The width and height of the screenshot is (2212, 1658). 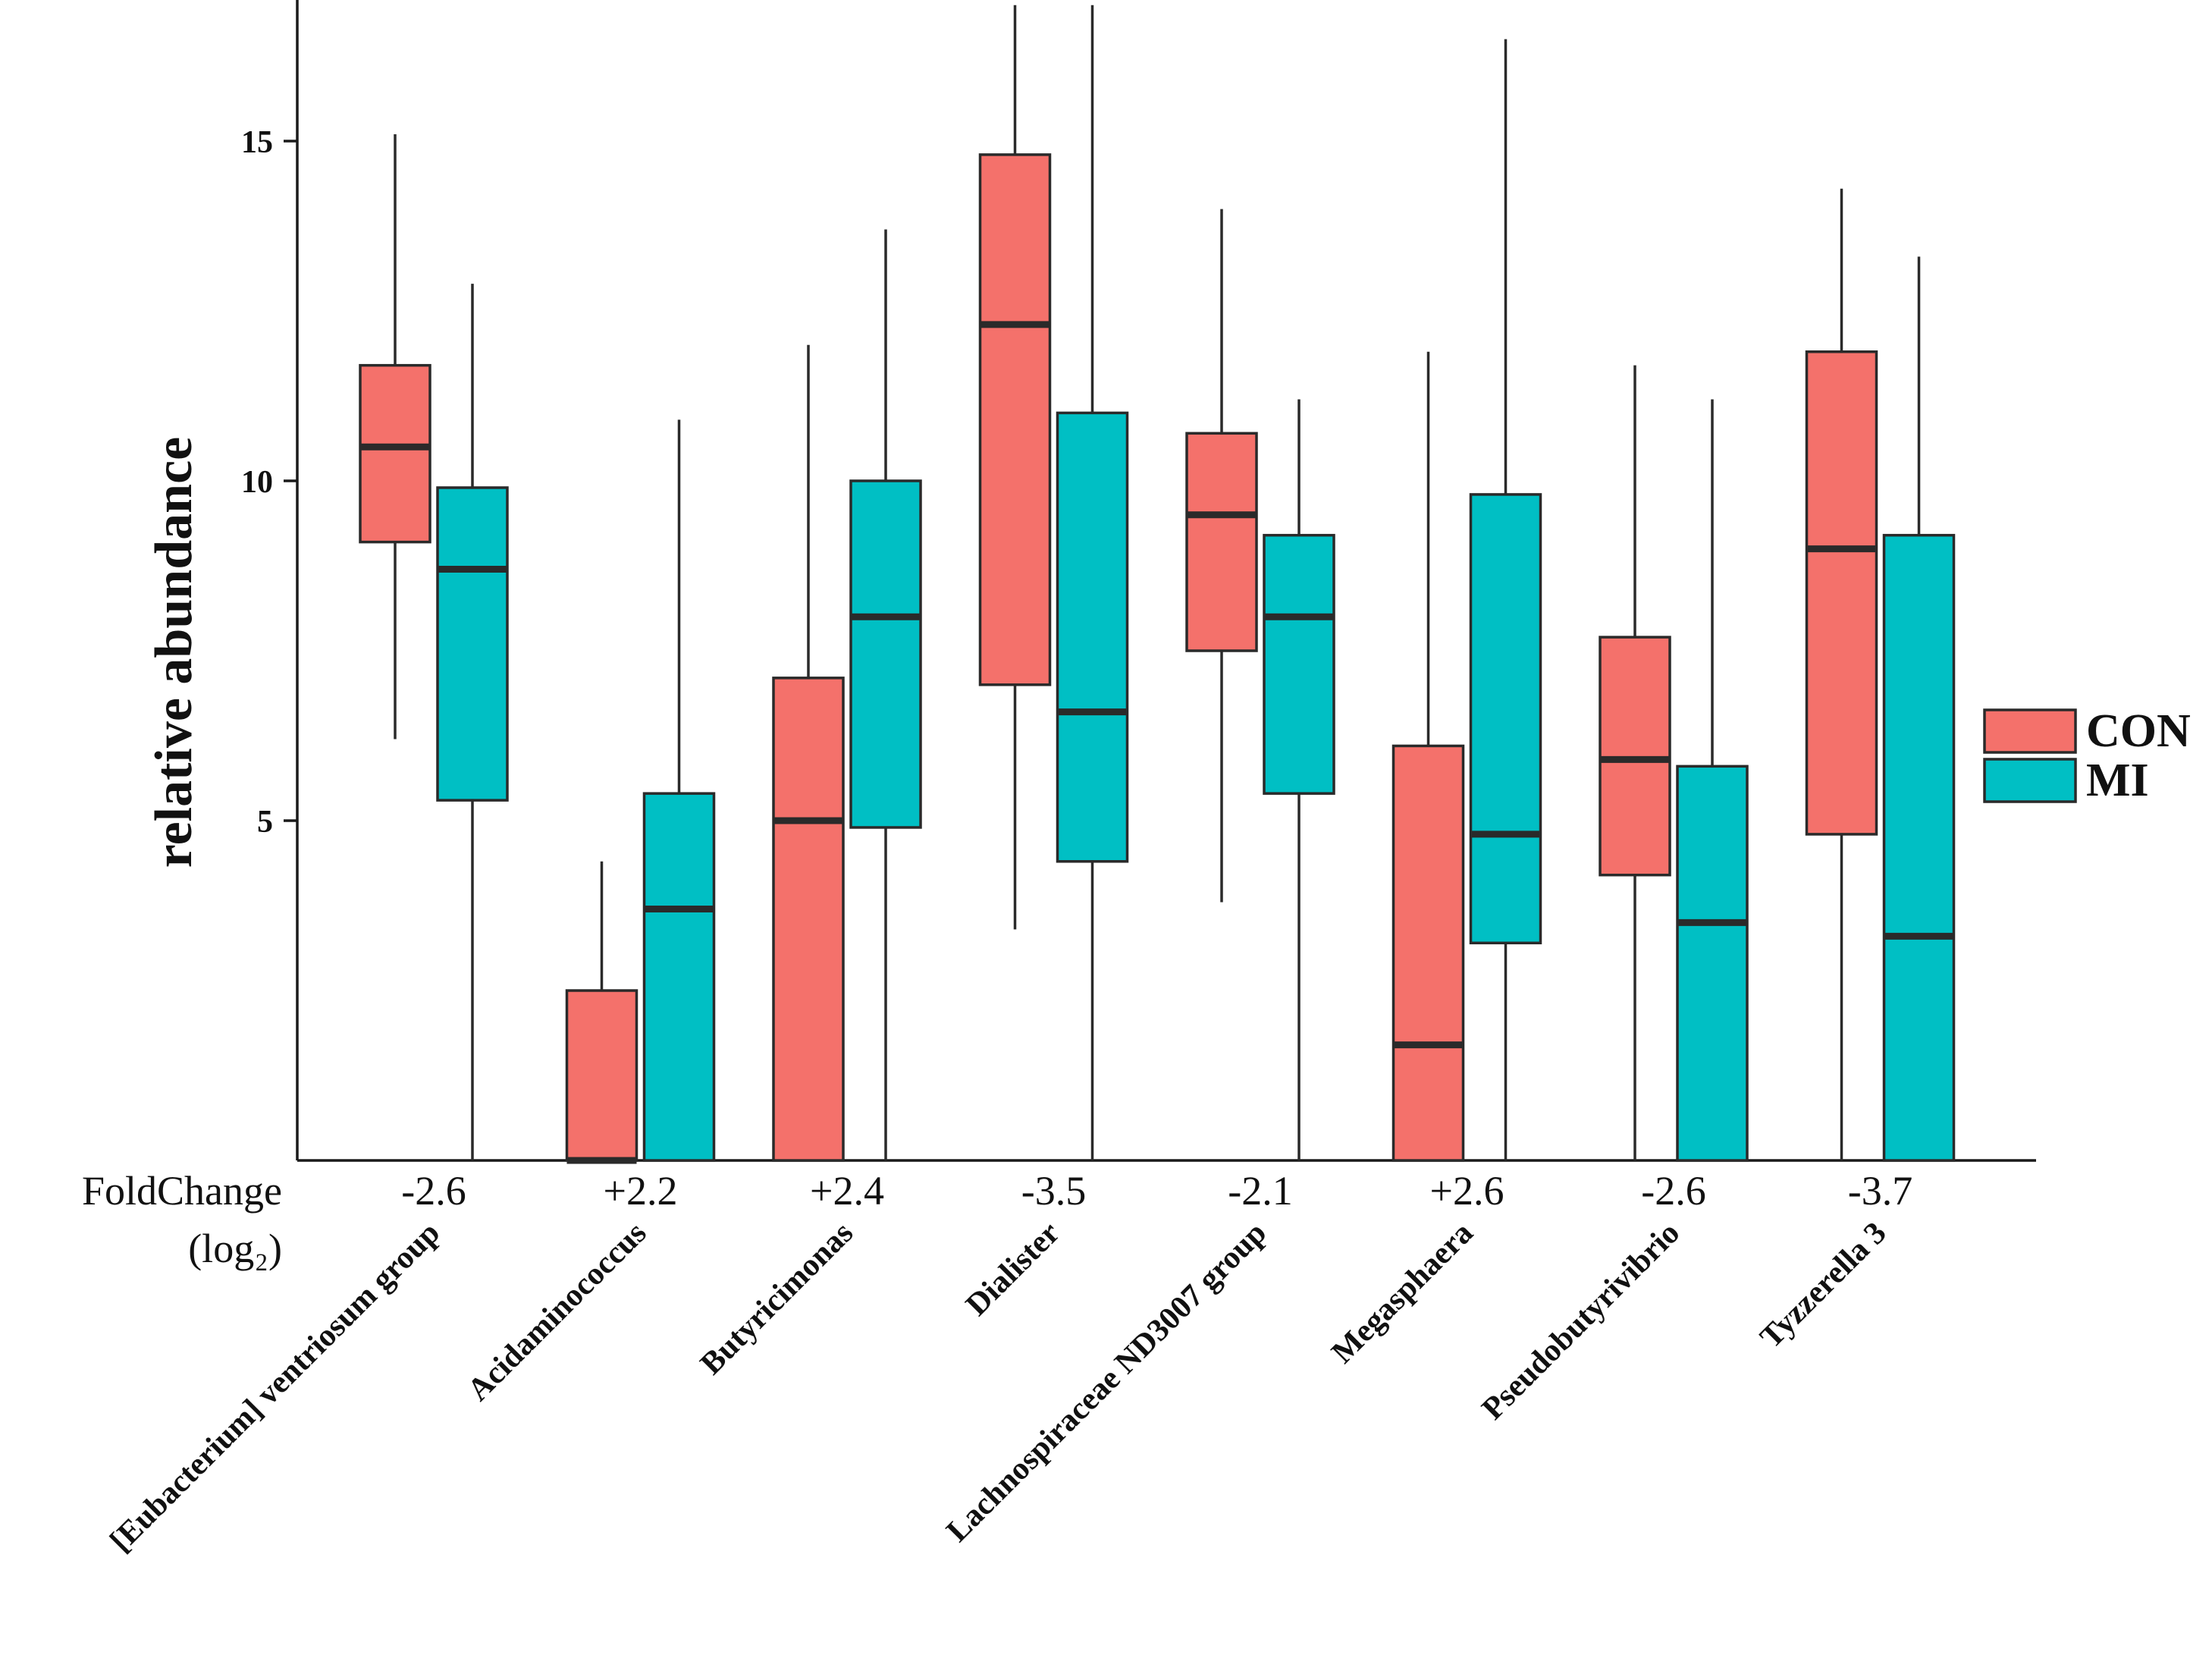 I want to click on y-tick-label: 15, so click(x=257, y=142).